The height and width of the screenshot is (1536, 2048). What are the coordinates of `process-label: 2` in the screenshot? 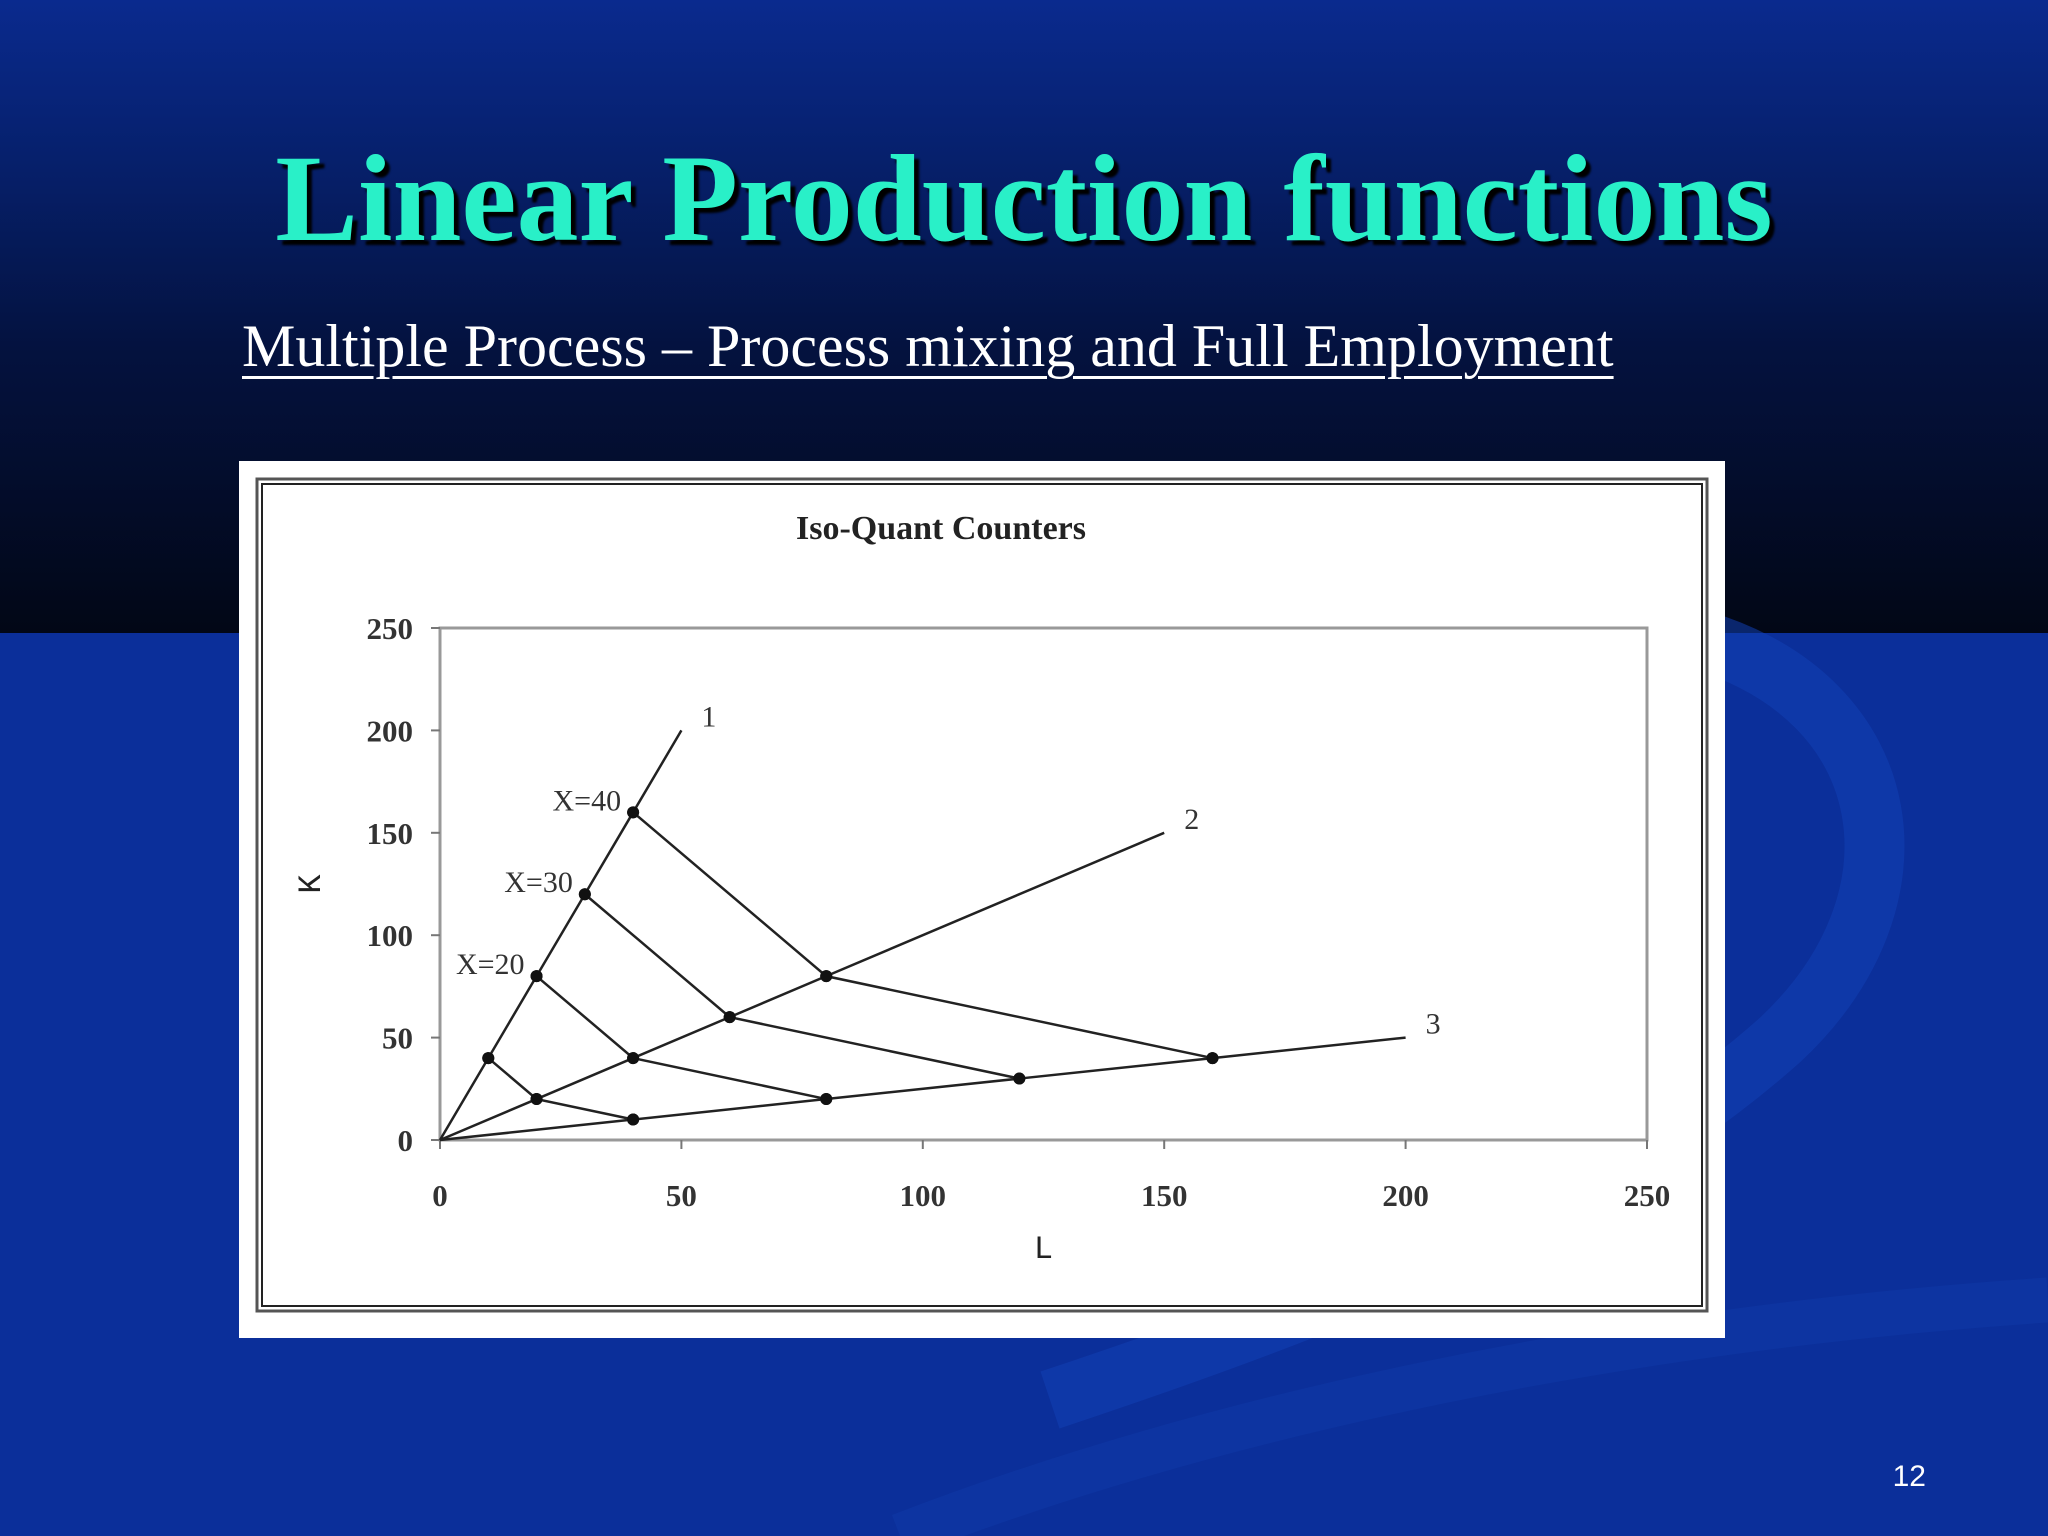 It's located at (1191, 819).